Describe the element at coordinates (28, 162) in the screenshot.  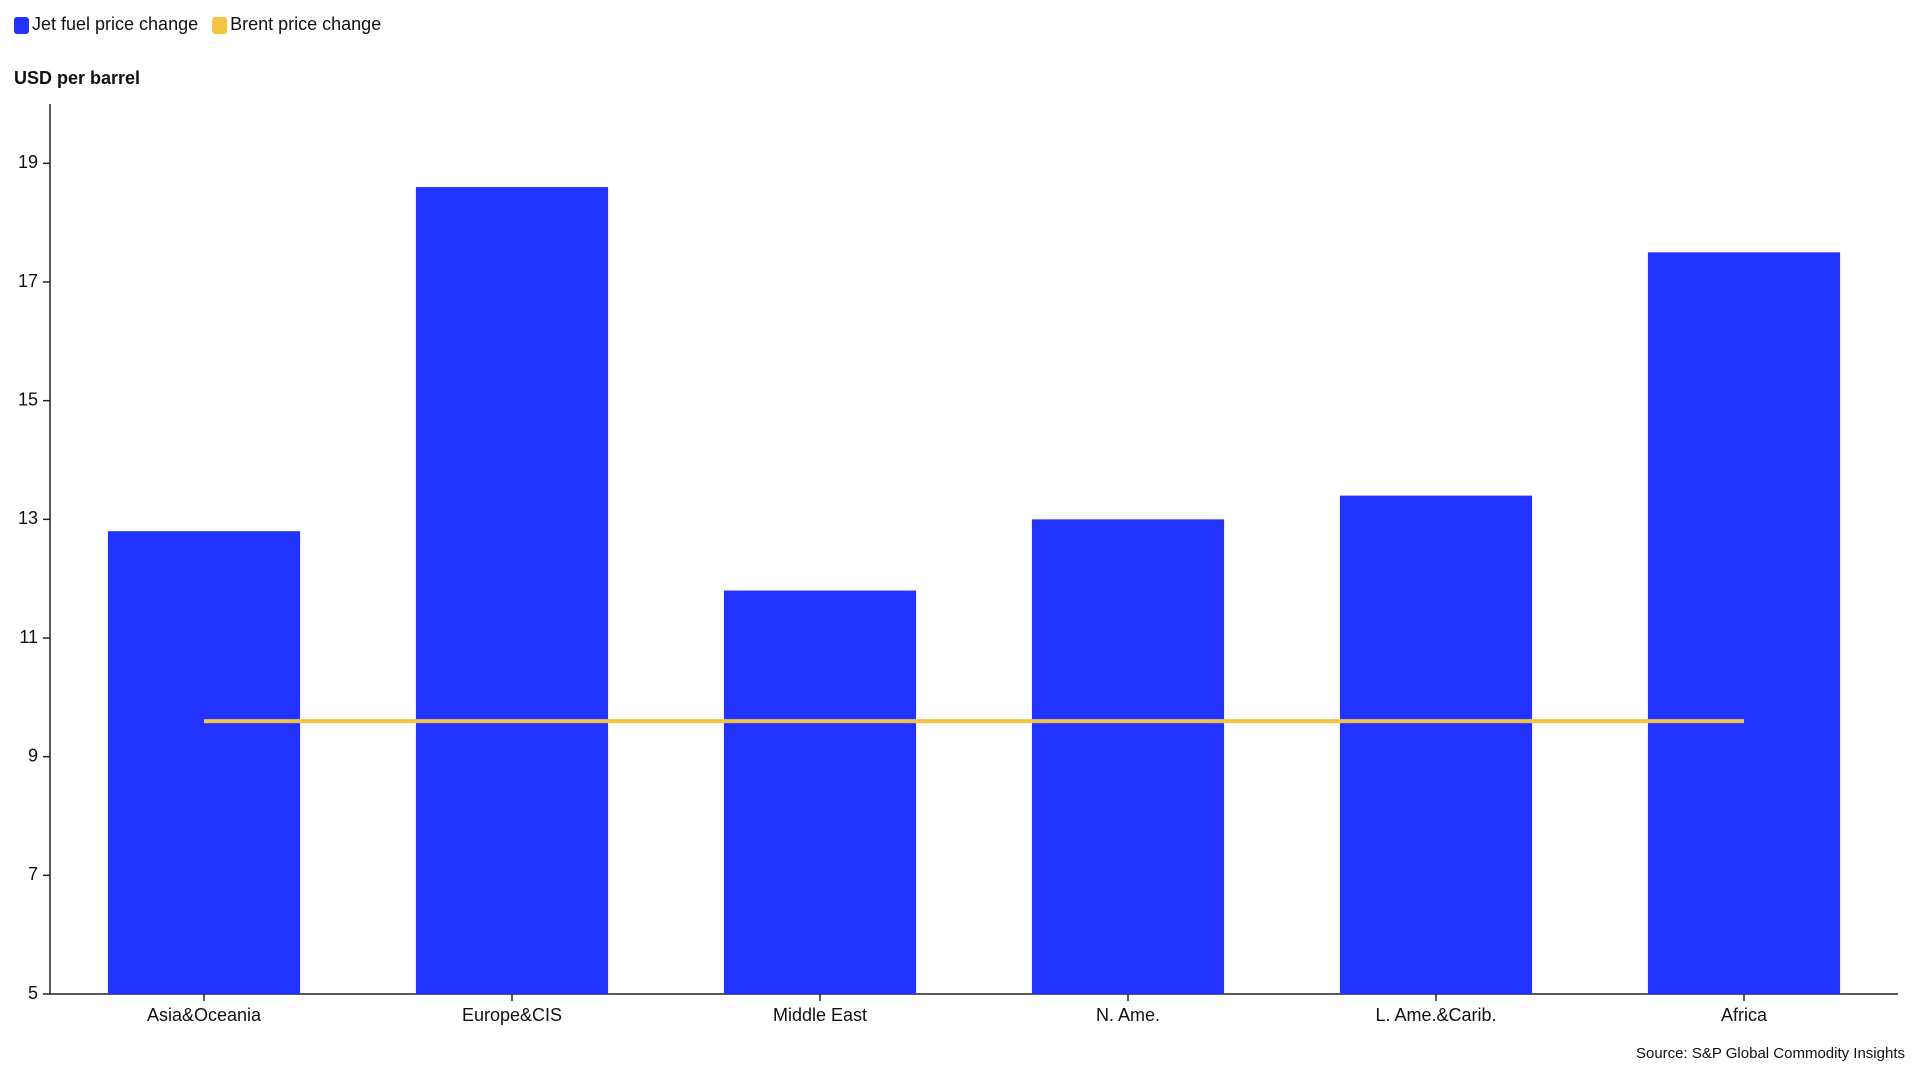
I see `y-tick-label: 19` at that location.